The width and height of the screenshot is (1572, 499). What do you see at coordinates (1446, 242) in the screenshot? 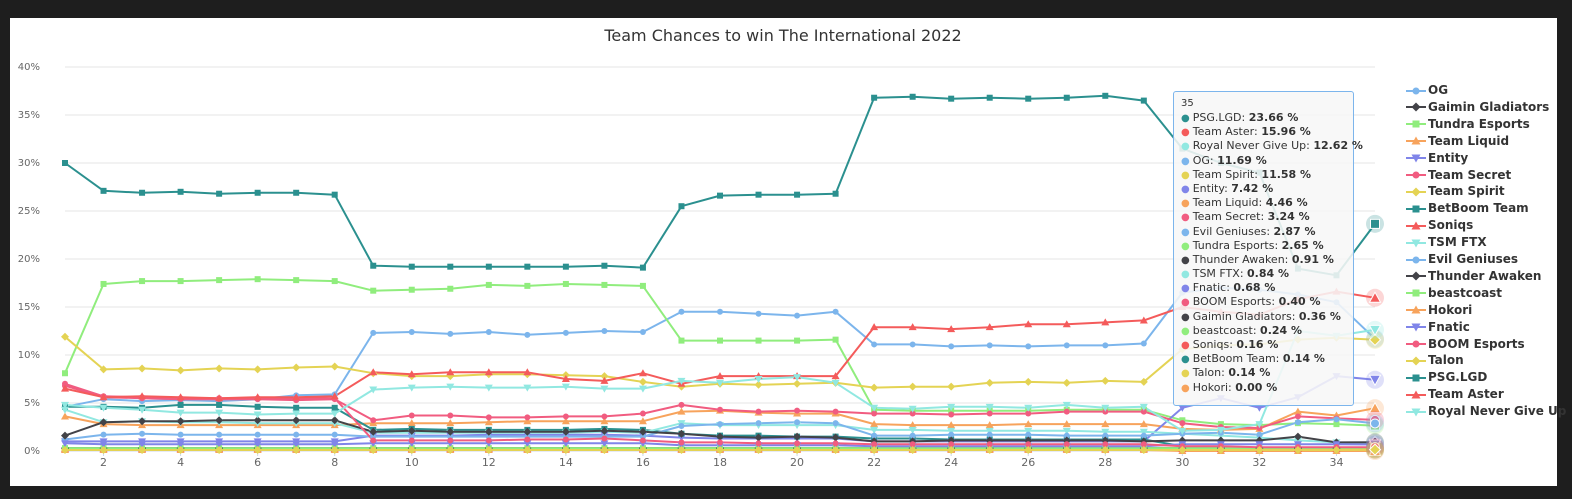
I see `legend-item-tsm-ftx: TSM FTX` at bounding box center [1446, 242].